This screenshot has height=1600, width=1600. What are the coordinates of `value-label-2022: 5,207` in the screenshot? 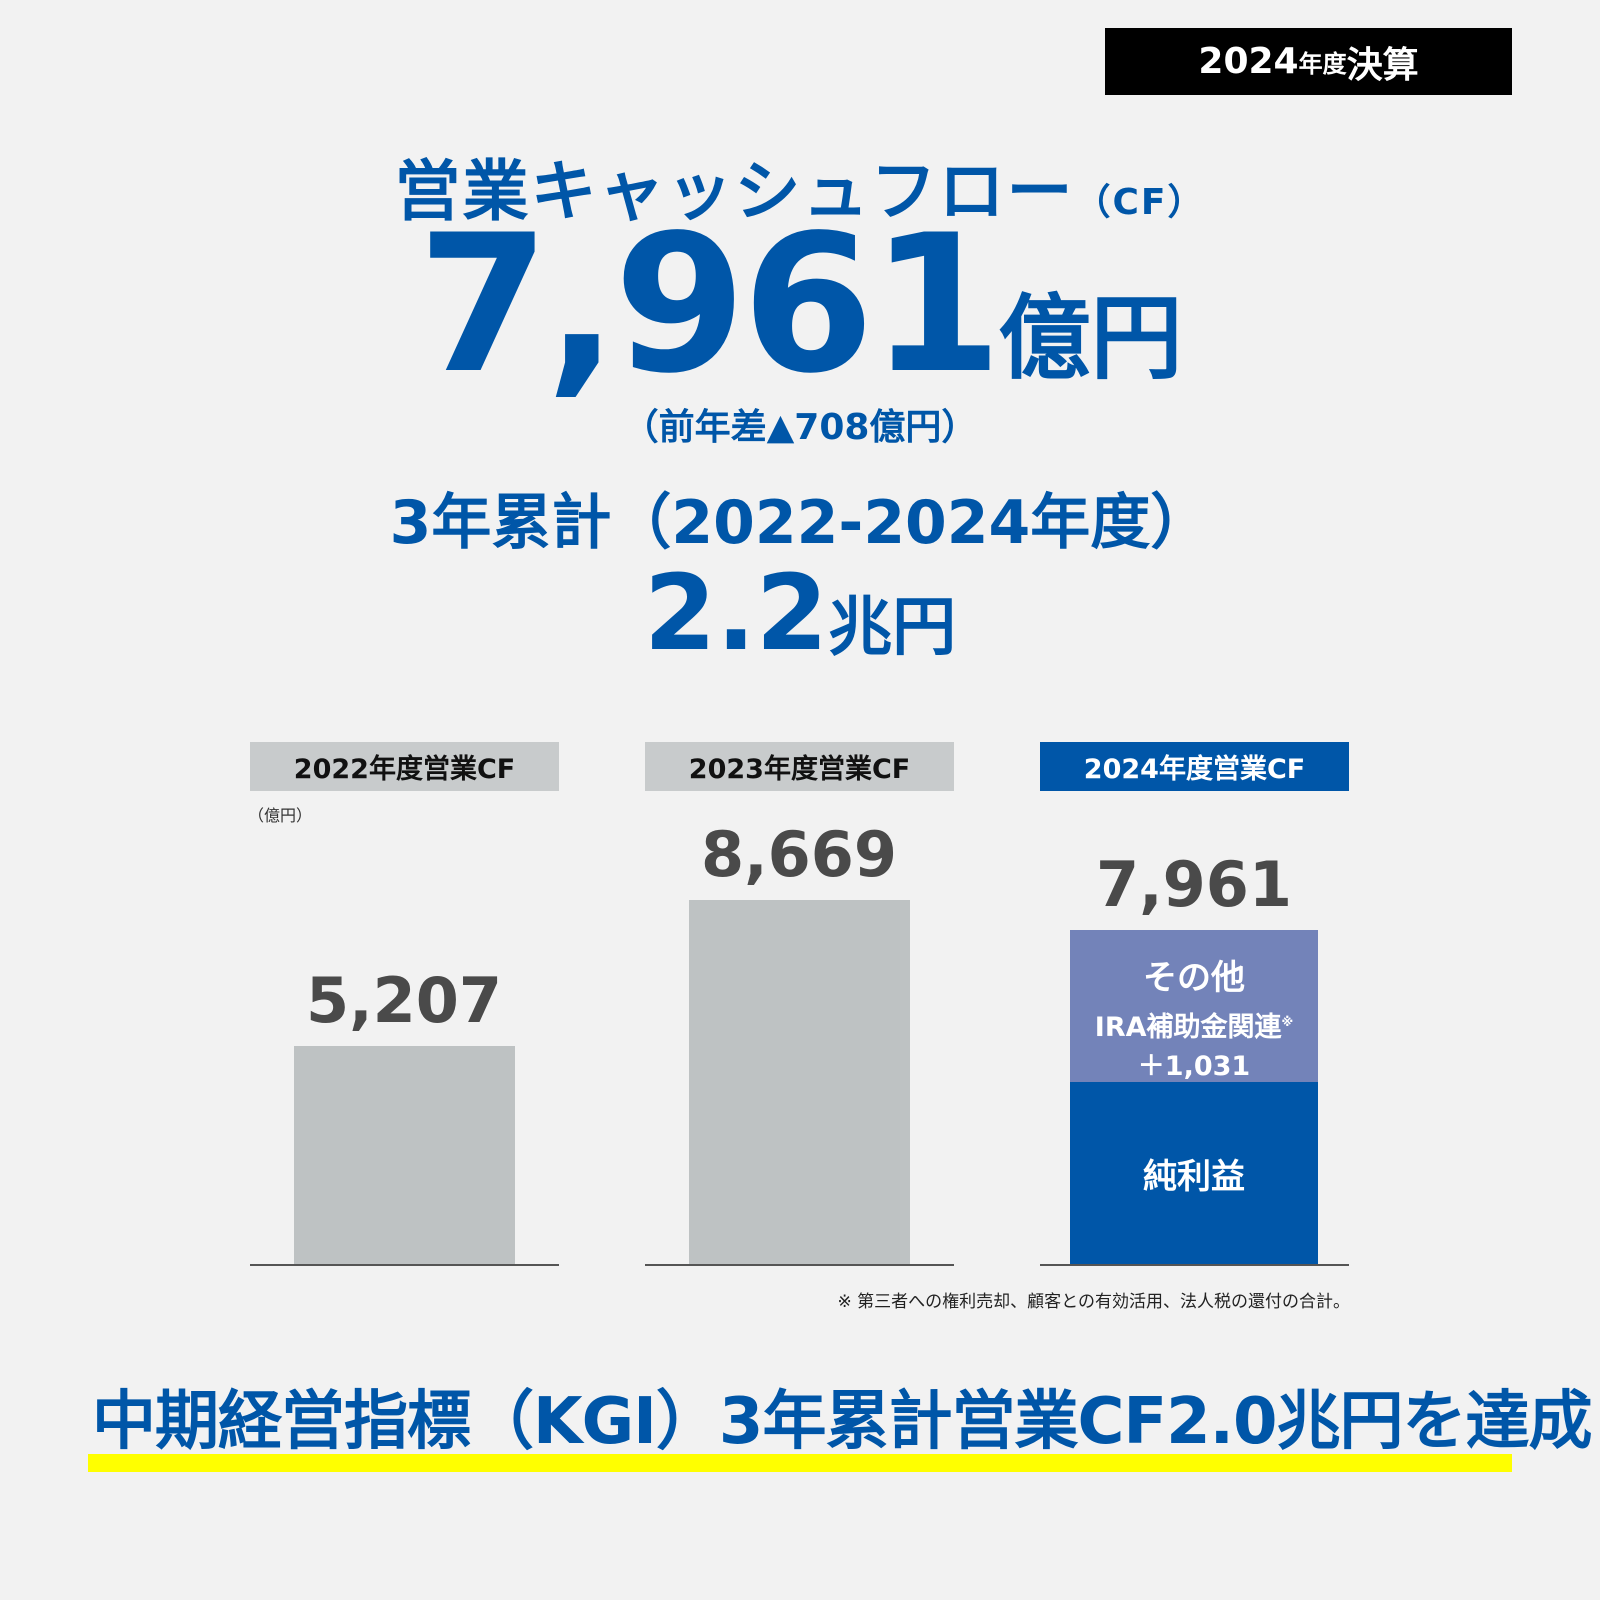 It's located at (404, 1000).